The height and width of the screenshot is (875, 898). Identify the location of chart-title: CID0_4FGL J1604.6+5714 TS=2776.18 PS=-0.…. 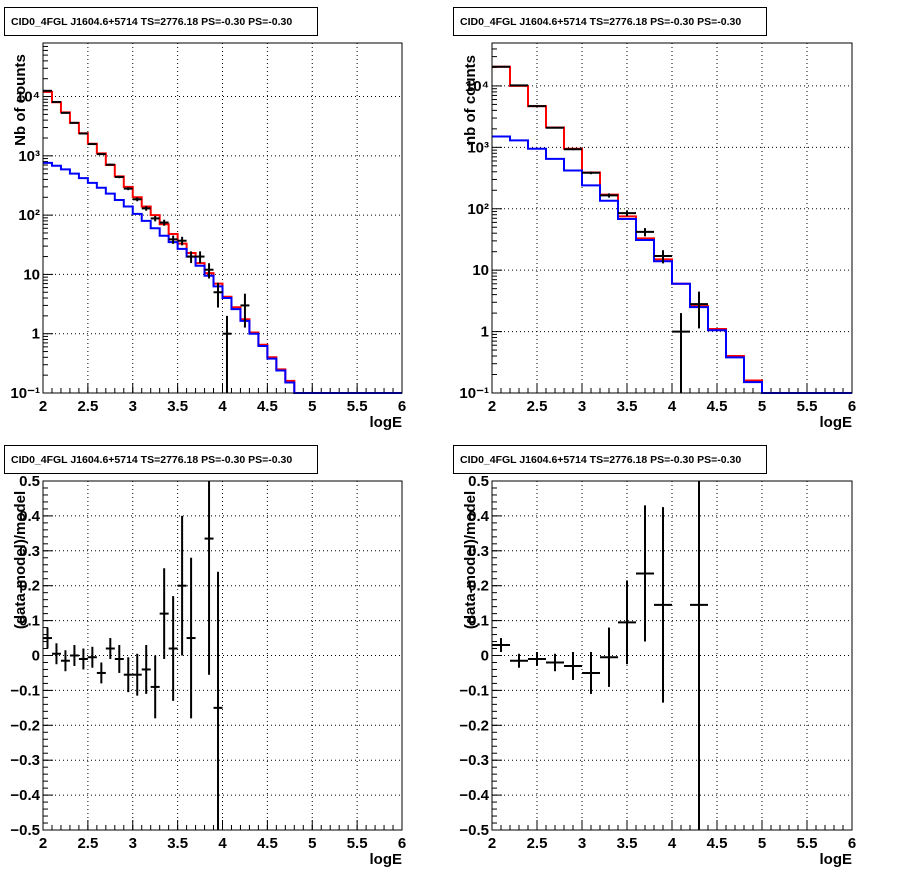
(600, 460).